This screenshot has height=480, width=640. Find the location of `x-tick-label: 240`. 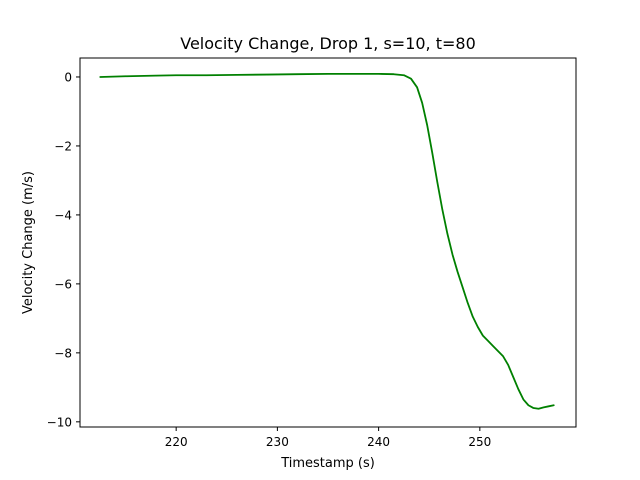

x-tick-label: 240 is located at coordinates (378, 442).